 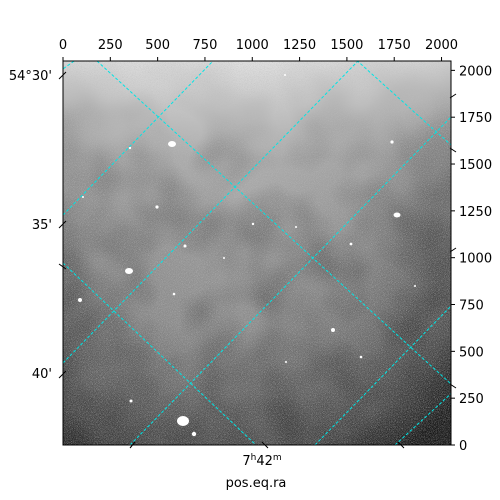 I want to click on top-tick-label: 1250, so click(x=299, y=45).